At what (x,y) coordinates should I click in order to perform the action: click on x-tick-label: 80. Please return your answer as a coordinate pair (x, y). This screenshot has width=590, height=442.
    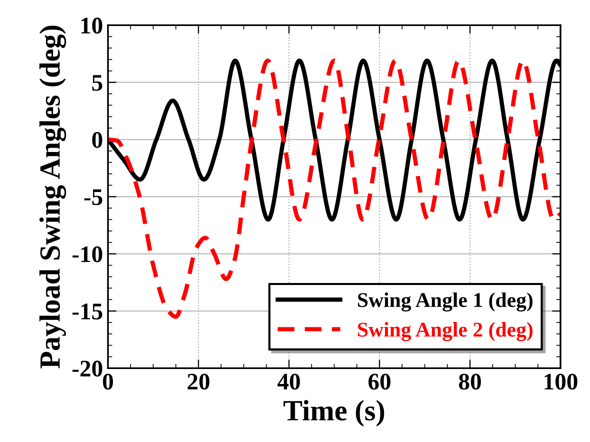
    Looking at the image, I should click on (469, 382).